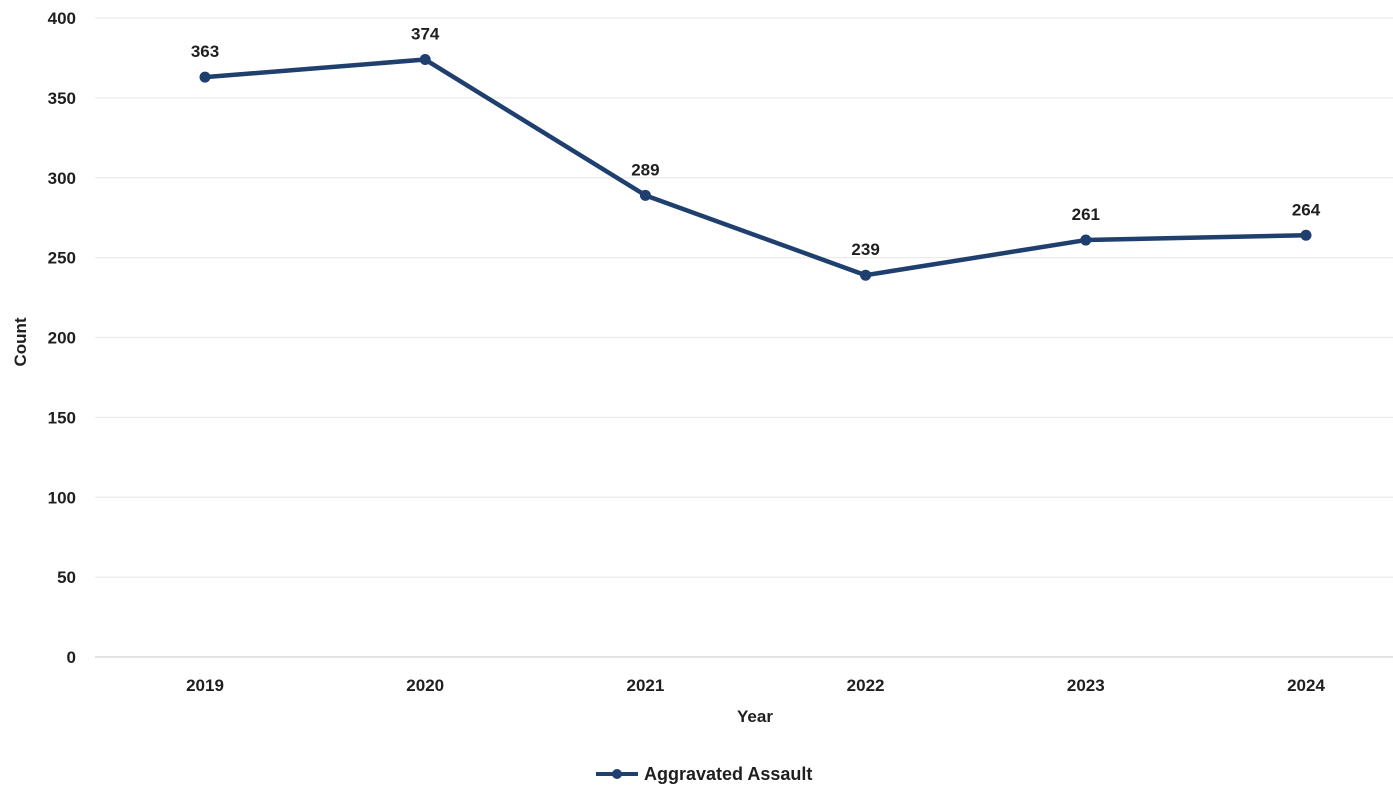 The height and width of the screenshot is (788, 1393). I want to click on y-axis-title: Count, so click(20, 341).